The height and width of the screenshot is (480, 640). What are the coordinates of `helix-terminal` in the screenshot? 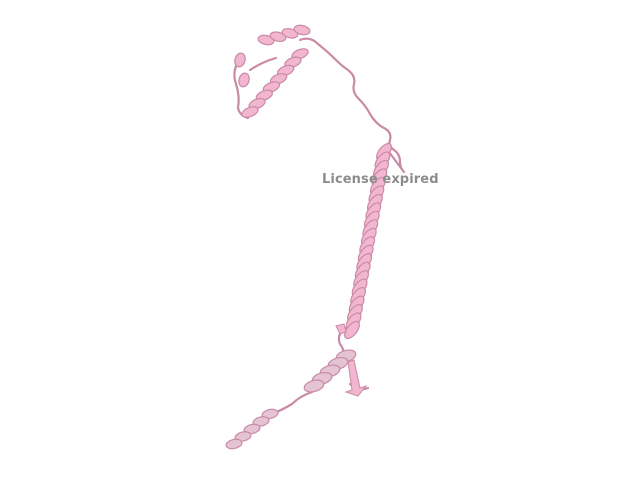 It's located at (252, 429).